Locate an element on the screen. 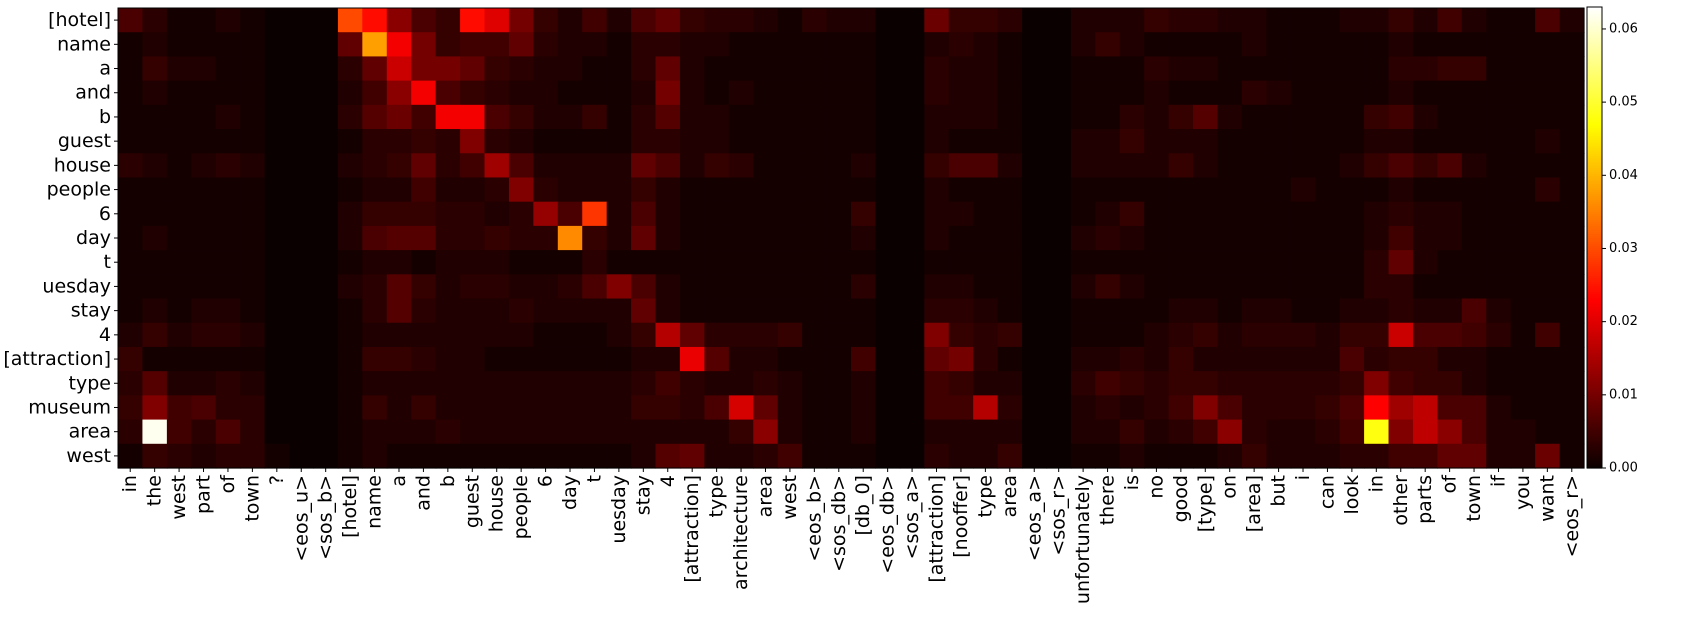 This screenshot has height=628, width=1705. x-tick-label: in is located at coordinates (130, 483).